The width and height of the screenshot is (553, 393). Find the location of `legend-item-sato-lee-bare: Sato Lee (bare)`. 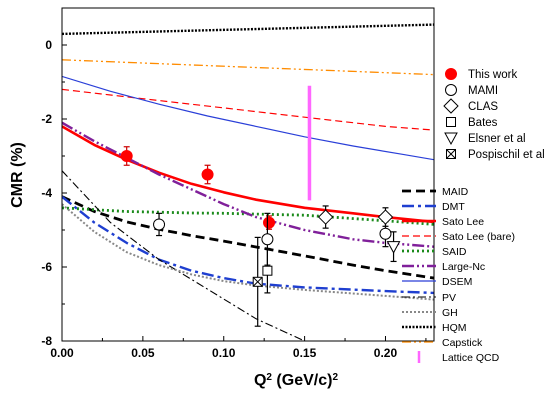

legend-item-sato-lee-bare: Sato Lee (bare) is located at coordinates (458, 237).